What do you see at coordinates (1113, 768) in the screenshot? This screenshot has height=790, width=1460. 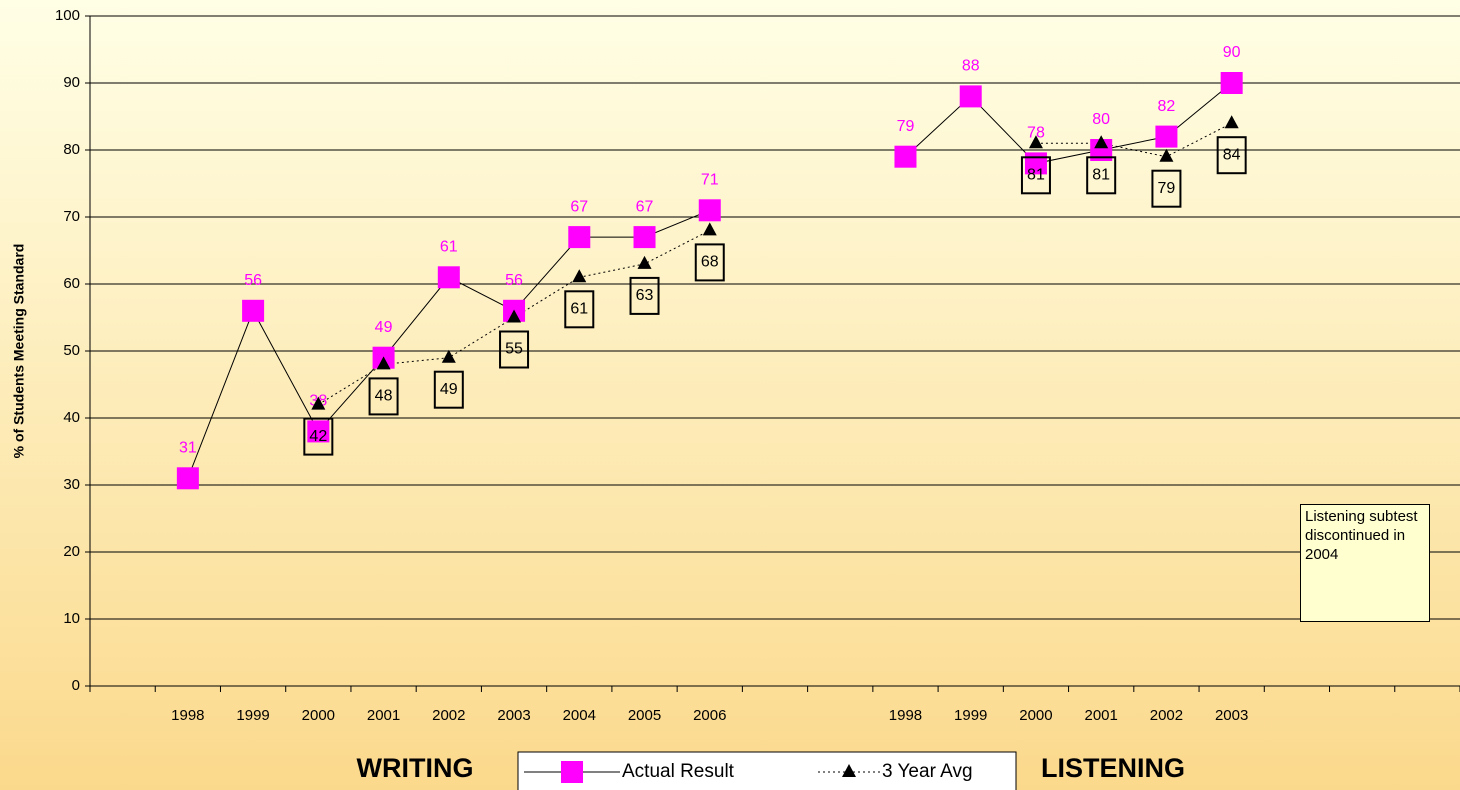 I see `section-label: LISTENING` at bounding box center [1113, 768].